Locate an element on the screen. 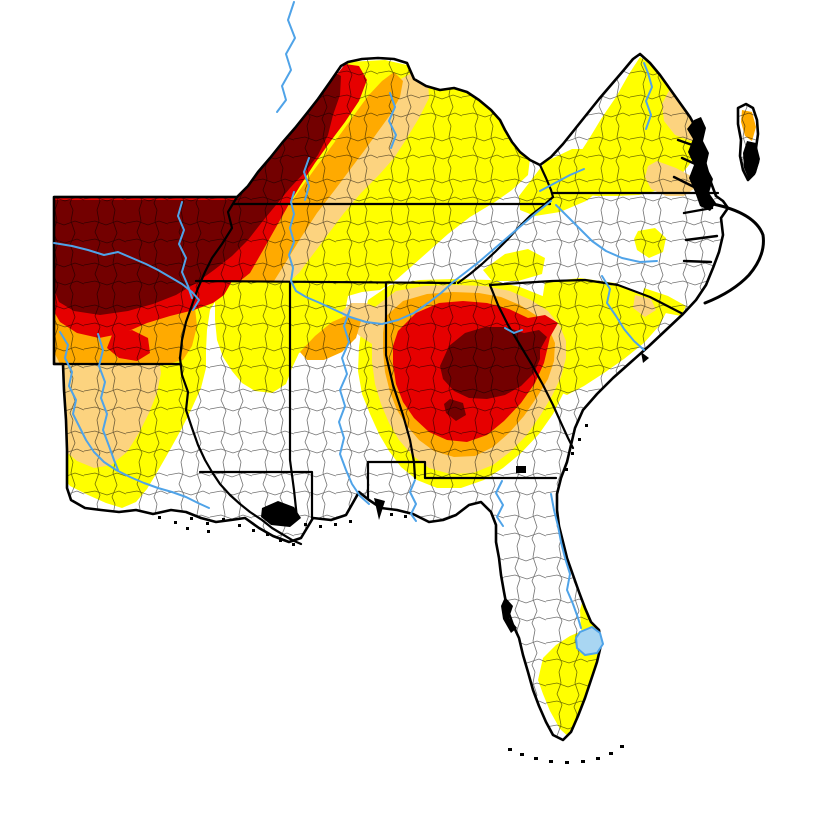 This screenshot has height=816, width=816. red-river is located at coordinates (134, 420).